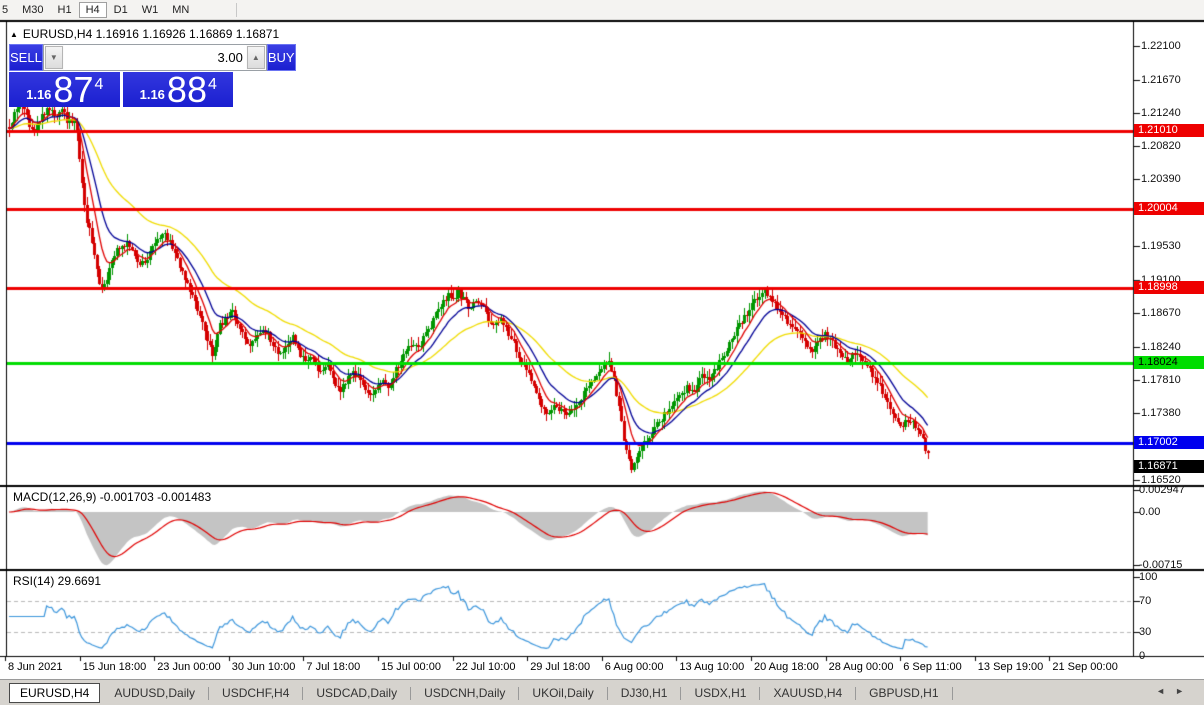 This screenshot has height=705, width=1204. I want to click on macd-axis-label: 0.002947, so click(1162, 490).